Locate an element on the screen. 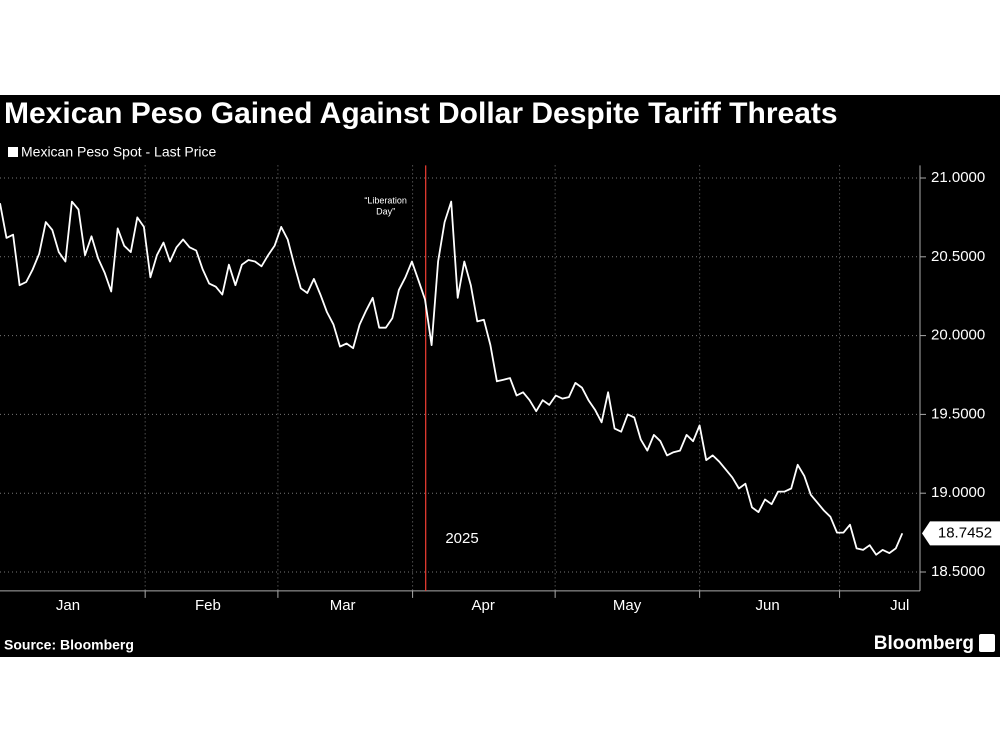 The width and height of the screenshot is (1000, 755). y-tick-label: 21.0000 is located at coordinates (958, 177).